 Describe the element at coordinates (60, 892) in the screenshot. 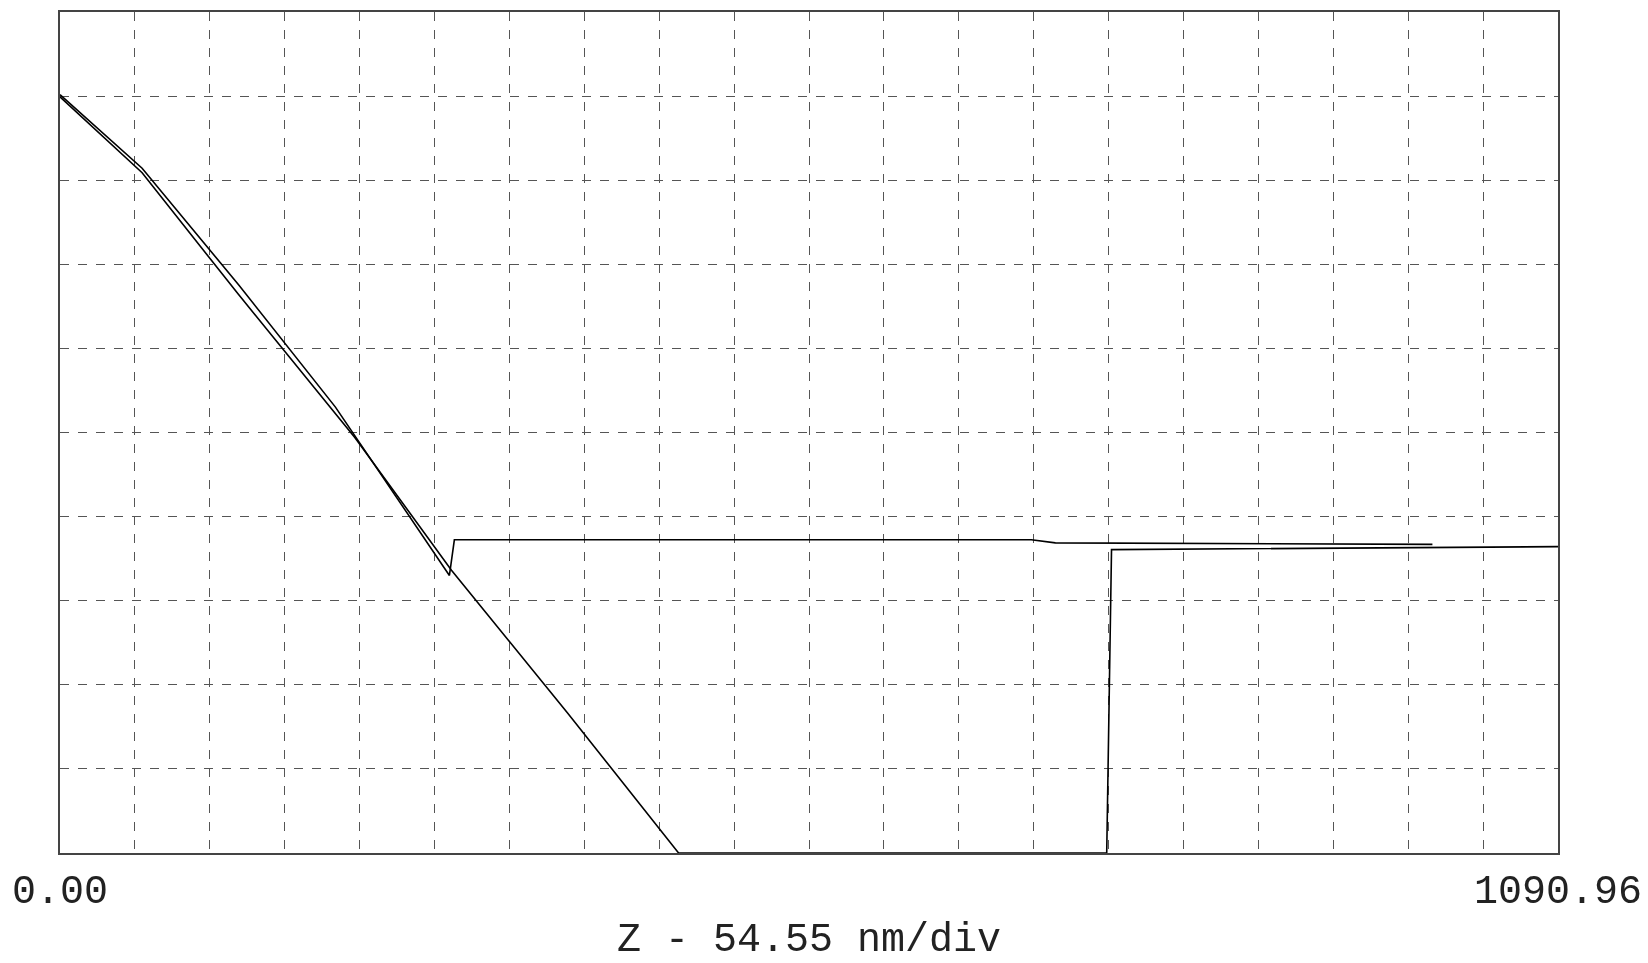

I see `x-tick-label: 0.00` at that location.